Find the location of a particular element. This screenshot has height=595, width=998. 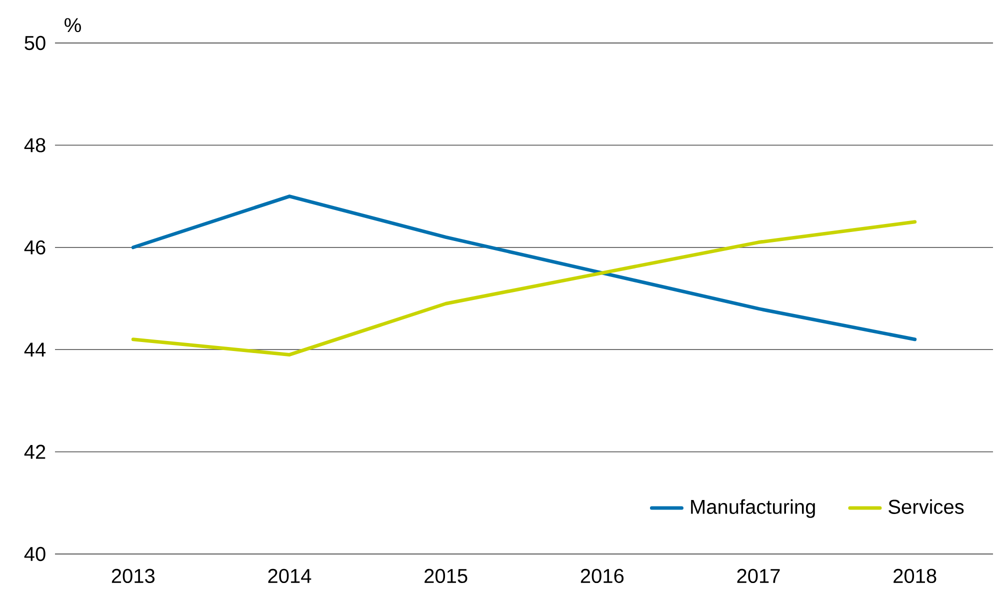

legend-label: Manufacturing is located at coordinates (753, 508).